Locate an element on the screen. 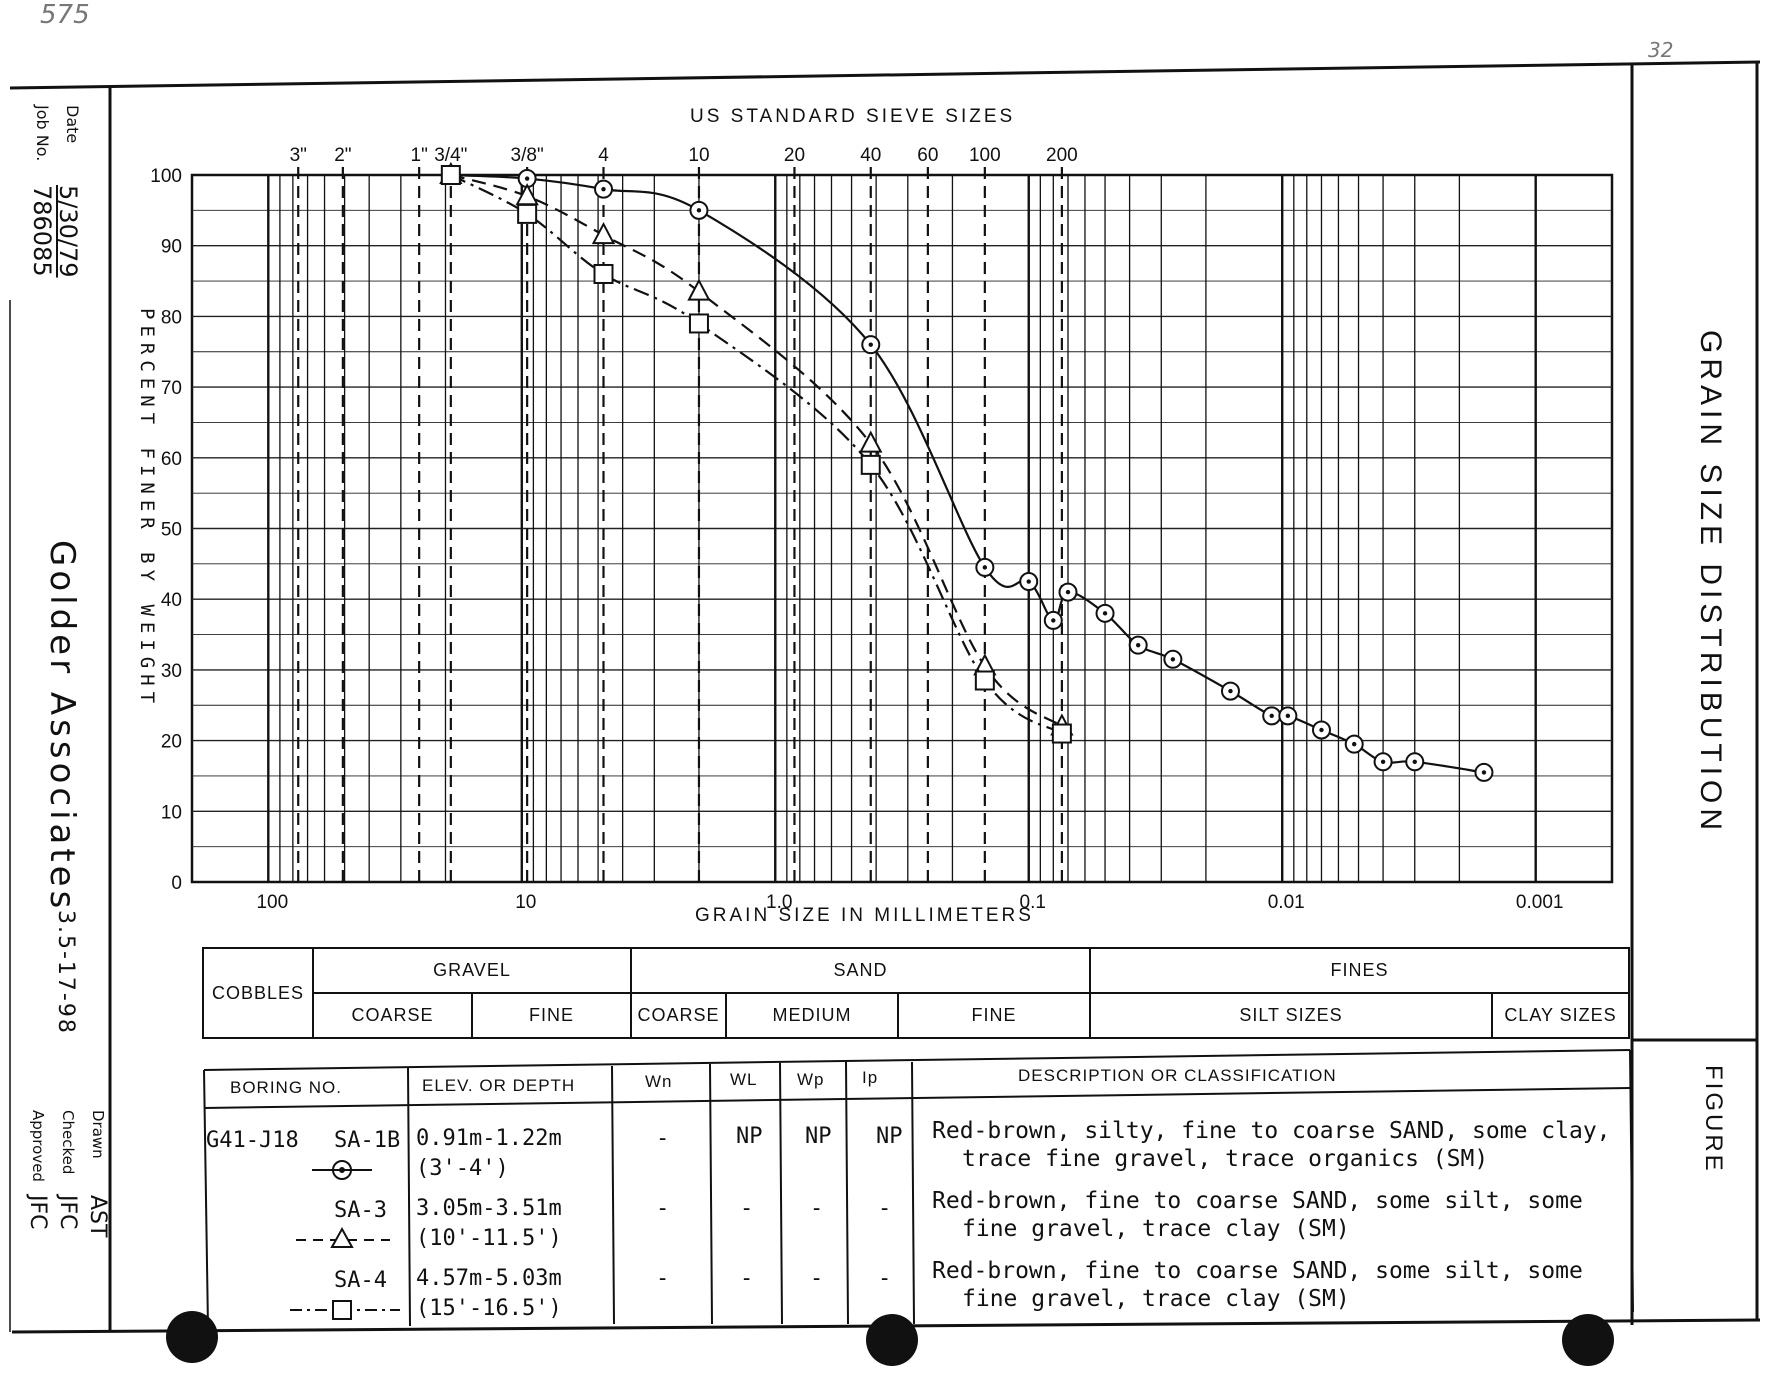 The width and height of the screenshot is (1783, 1380). row2-description-line2: fine gravel, trace clay (SM) is located at coordinates (1156, 1229).